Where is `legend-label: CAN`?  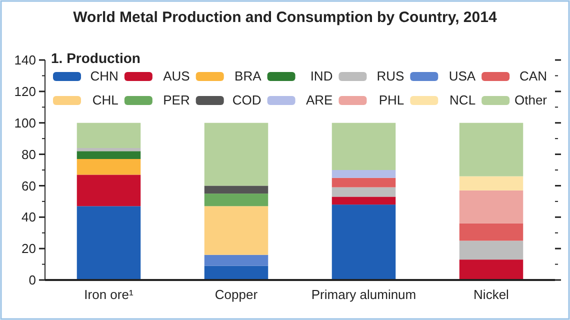
legend-label: CAN is located at coordinates (533, 76).